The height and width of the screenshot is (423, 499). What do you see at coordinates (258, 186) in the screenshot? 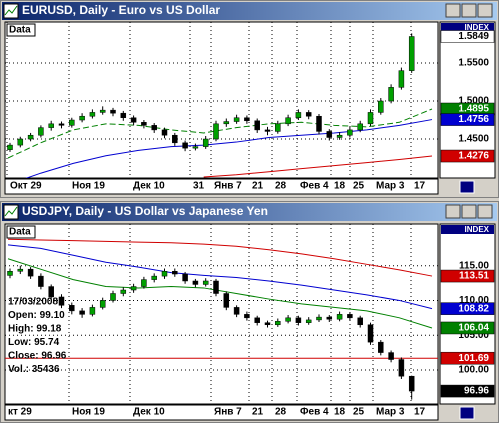
I see `date-label: 21` at bounding box center [258, 186].